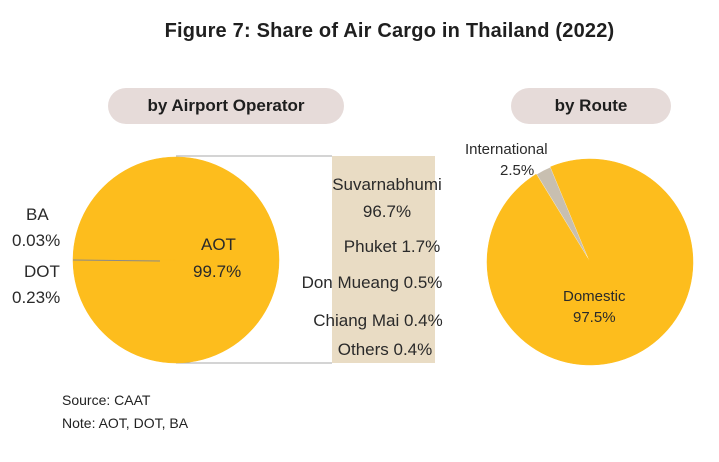 This screenshot has height=462, width=719. Describe the element at coordinates (372, 282) in the screenshot. I see `breakdown-row-don-mueang: Don Mueang 0.5%` at that location.